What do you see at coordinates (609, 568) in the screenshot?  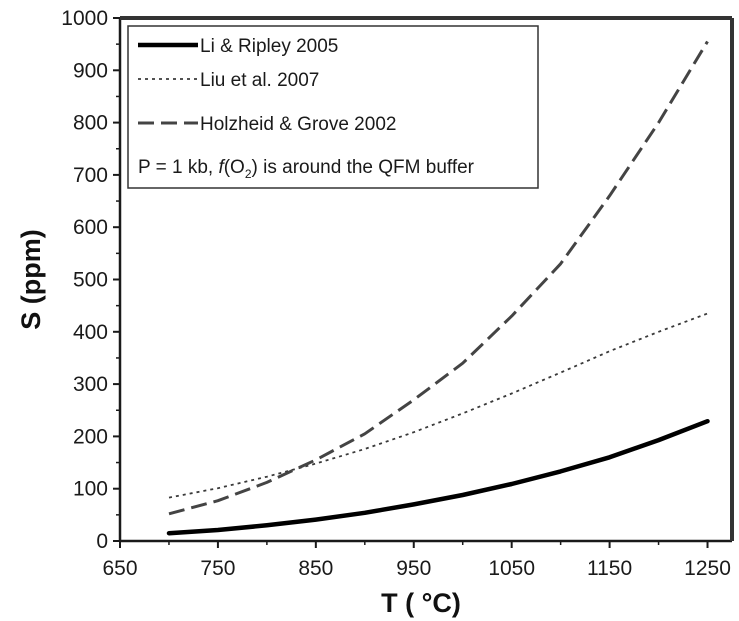 I see `x-tick-label: 1150` at bounding box center [609, 568].